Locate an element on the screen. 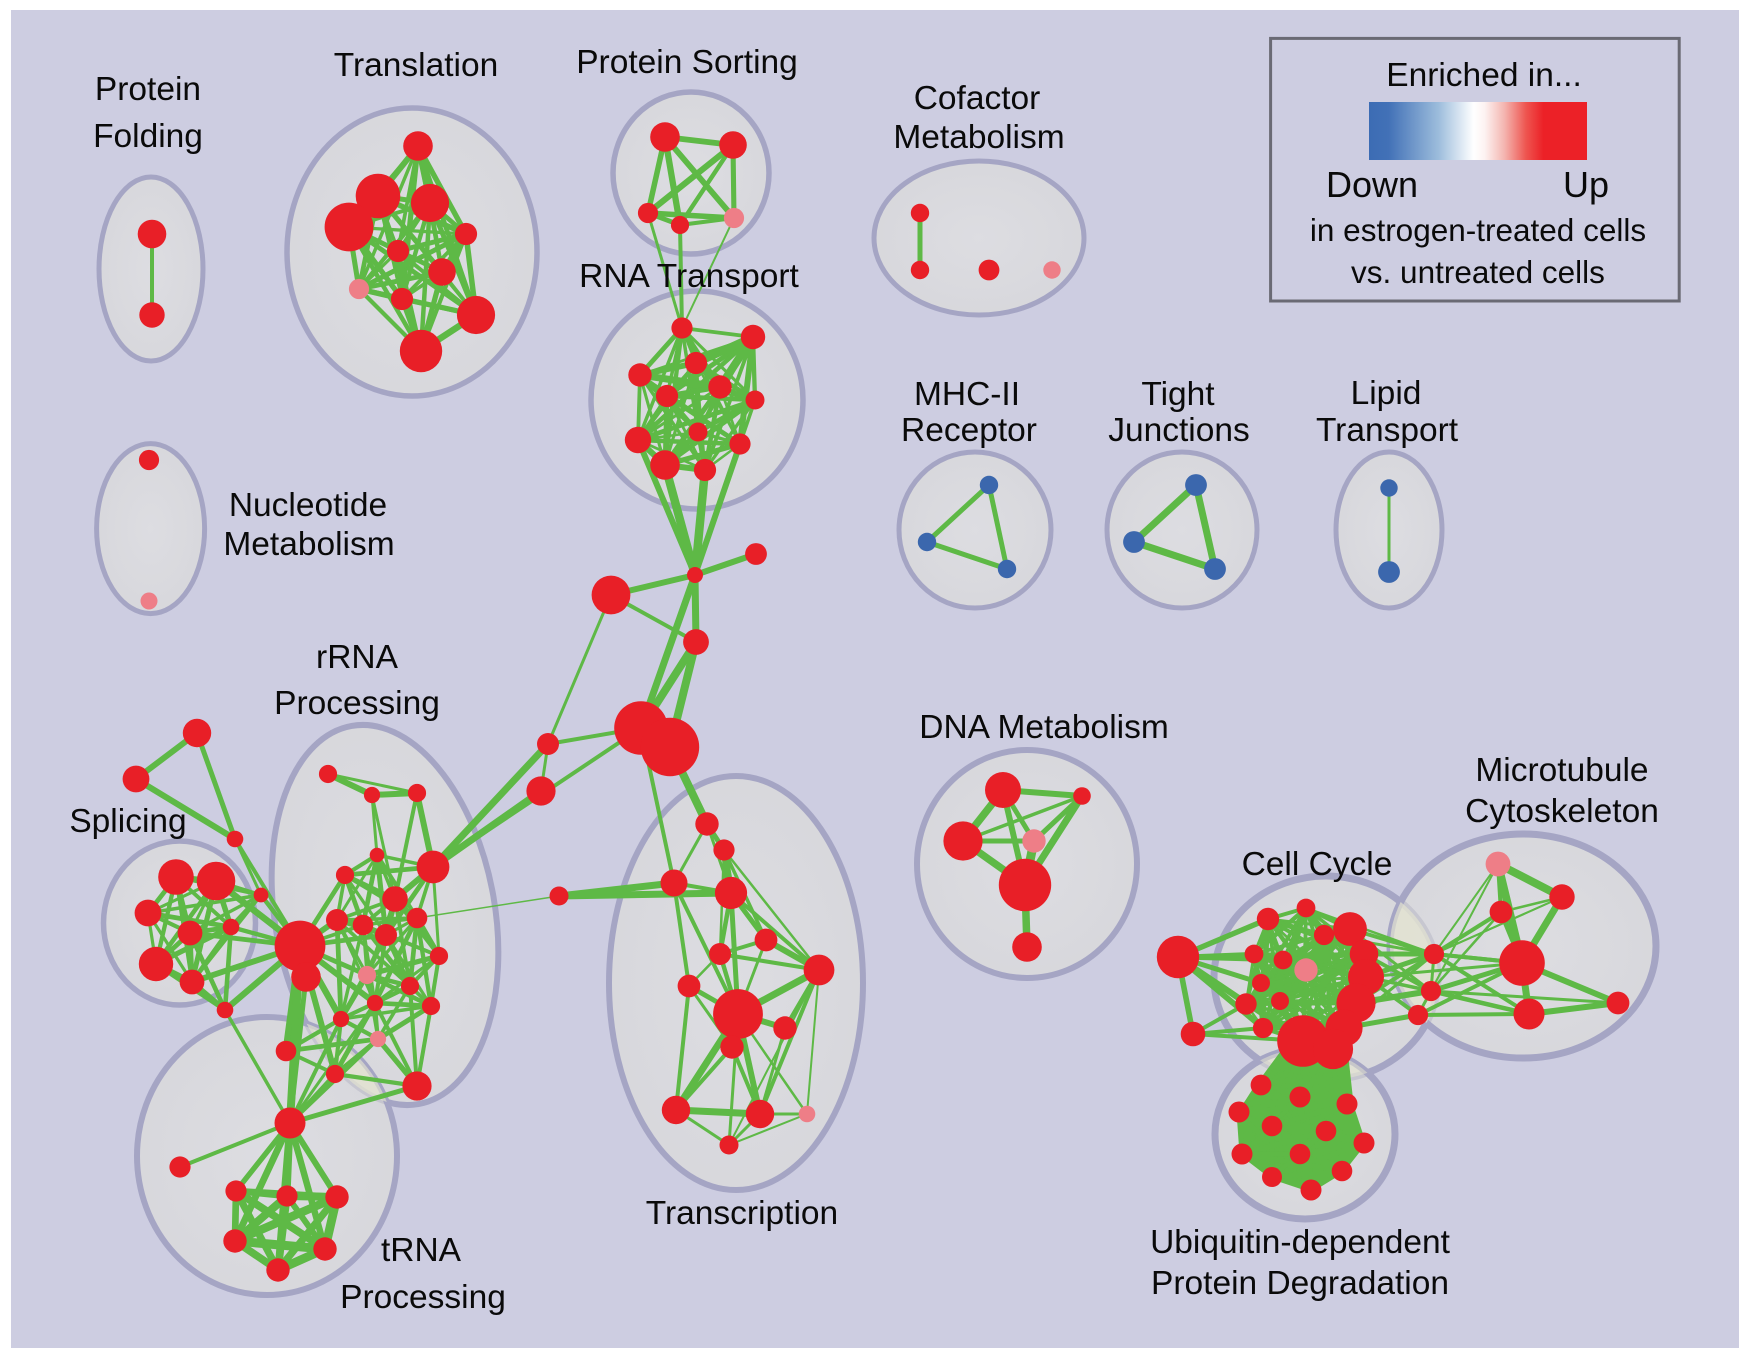  svg-text: Down is located at coordinates (1372, 184).